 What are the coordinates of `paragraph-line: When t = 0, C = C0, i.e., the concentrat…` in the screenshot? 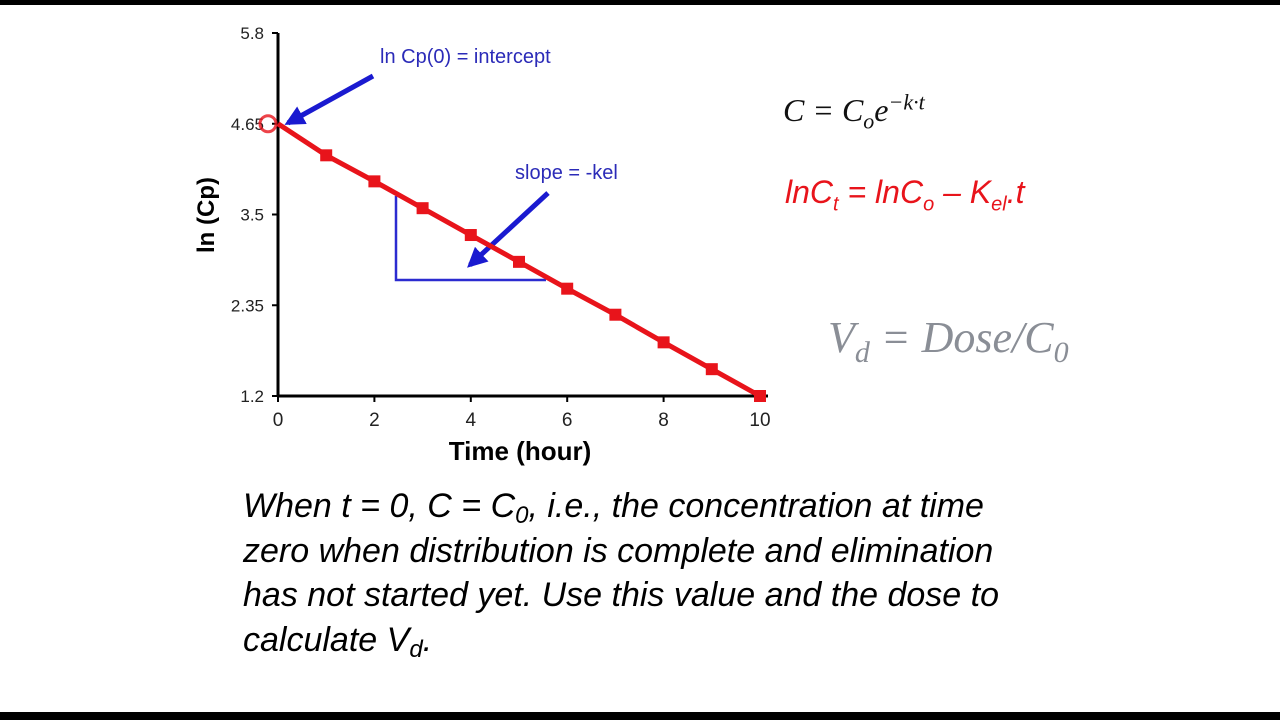 It's located at (621, 506).